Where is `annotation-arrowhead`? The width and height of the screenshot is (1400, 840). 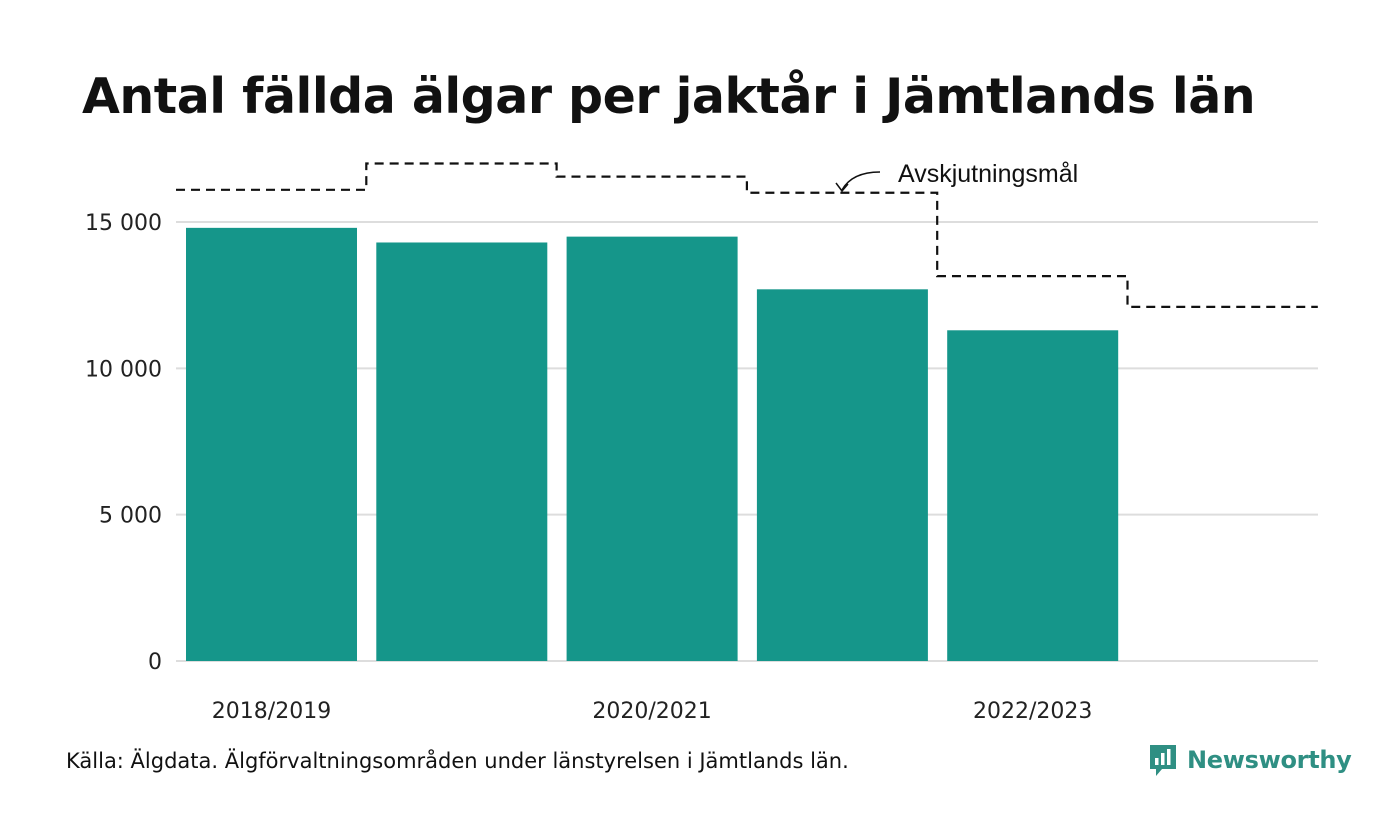
annotation-arrowhead is located at coordinates (842, 187).